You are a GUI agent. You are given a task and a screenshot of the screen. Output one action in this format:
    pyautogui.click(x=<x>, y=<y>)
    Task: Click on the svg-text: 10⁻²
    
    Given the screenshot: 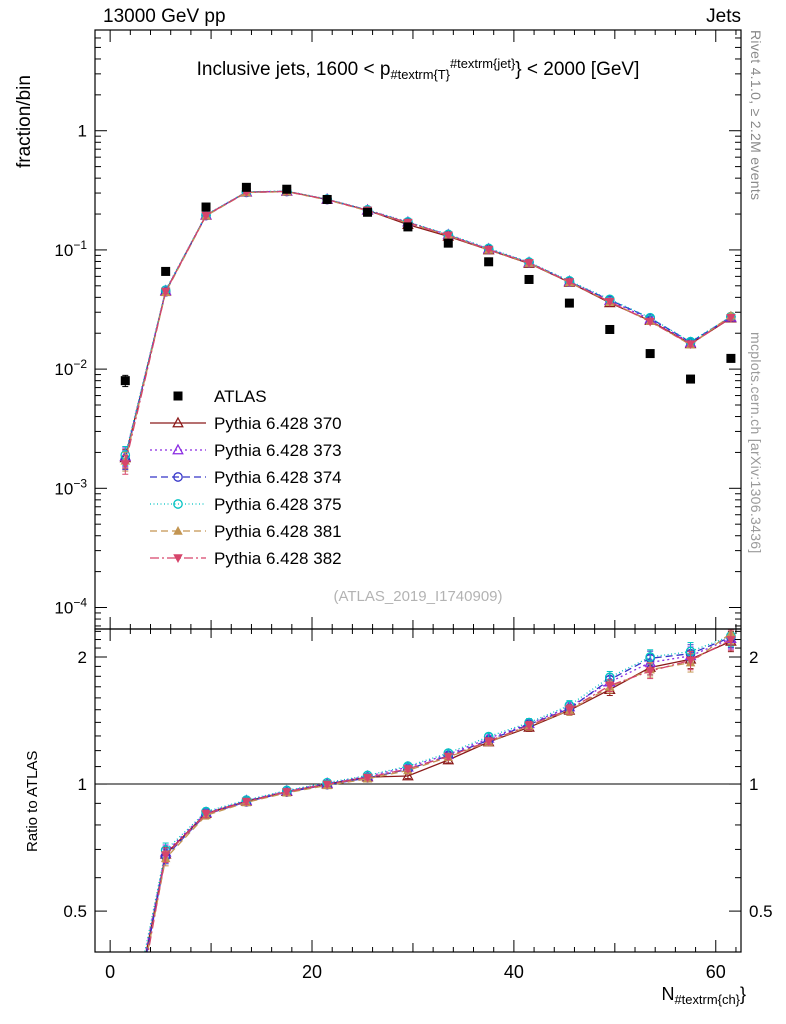 What is the action you would take?
    pyautogui.click(x=70, y=368)
    